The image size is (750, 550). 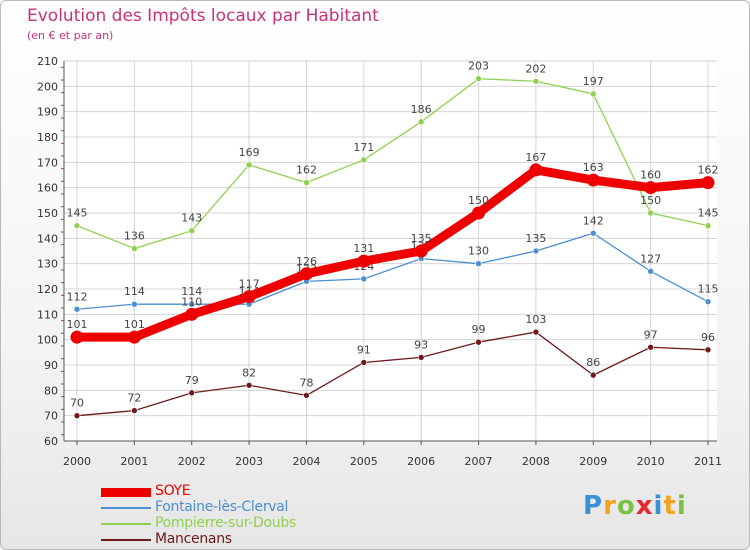 I want to click on chart-title: Evolution des Impôts locaux par Habitant, so click(x=203, y=16).